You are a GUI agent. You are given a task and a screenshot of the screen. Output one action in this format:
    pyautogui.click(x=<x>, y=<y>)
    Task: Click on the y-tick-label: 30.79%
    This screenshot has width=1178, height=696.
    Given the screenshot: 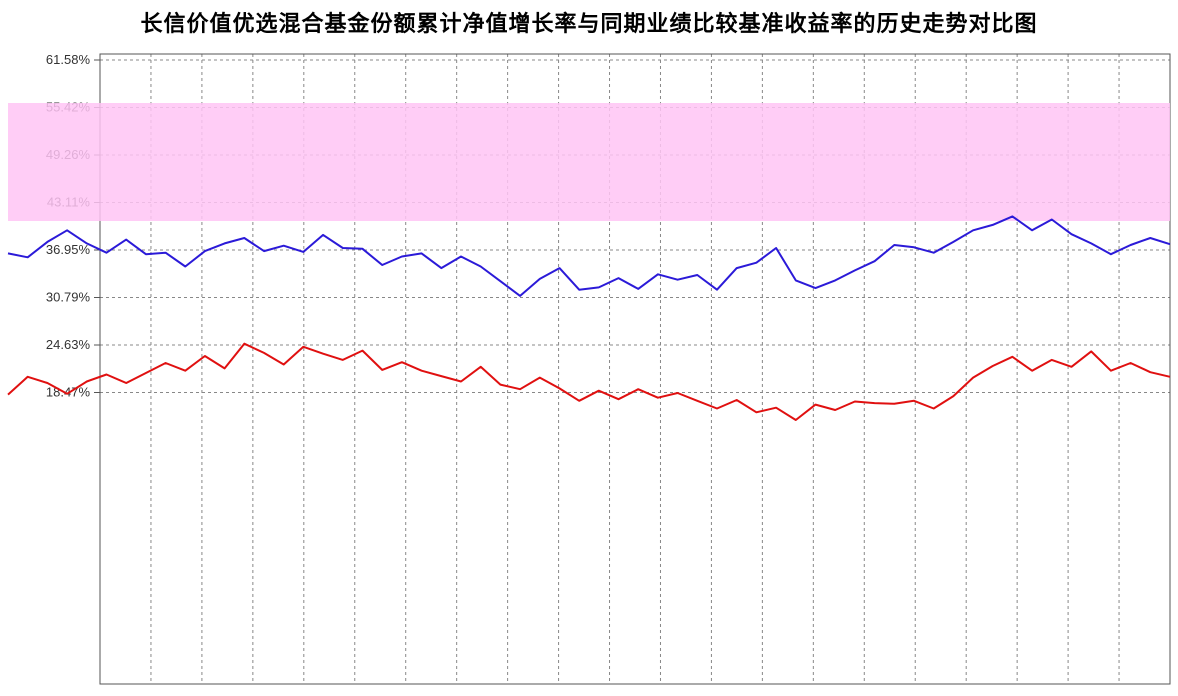 What is the action you would take?
    pyautogui.click(x=68, y=297)
    